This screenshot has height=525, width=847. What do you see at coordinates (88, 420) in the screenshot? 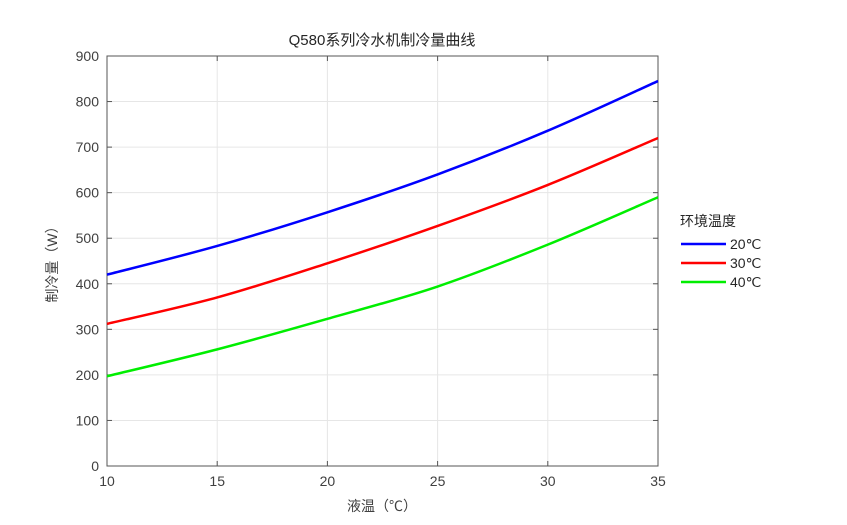
I see `y-tick-label: 100` at bounding box center [88, 420].